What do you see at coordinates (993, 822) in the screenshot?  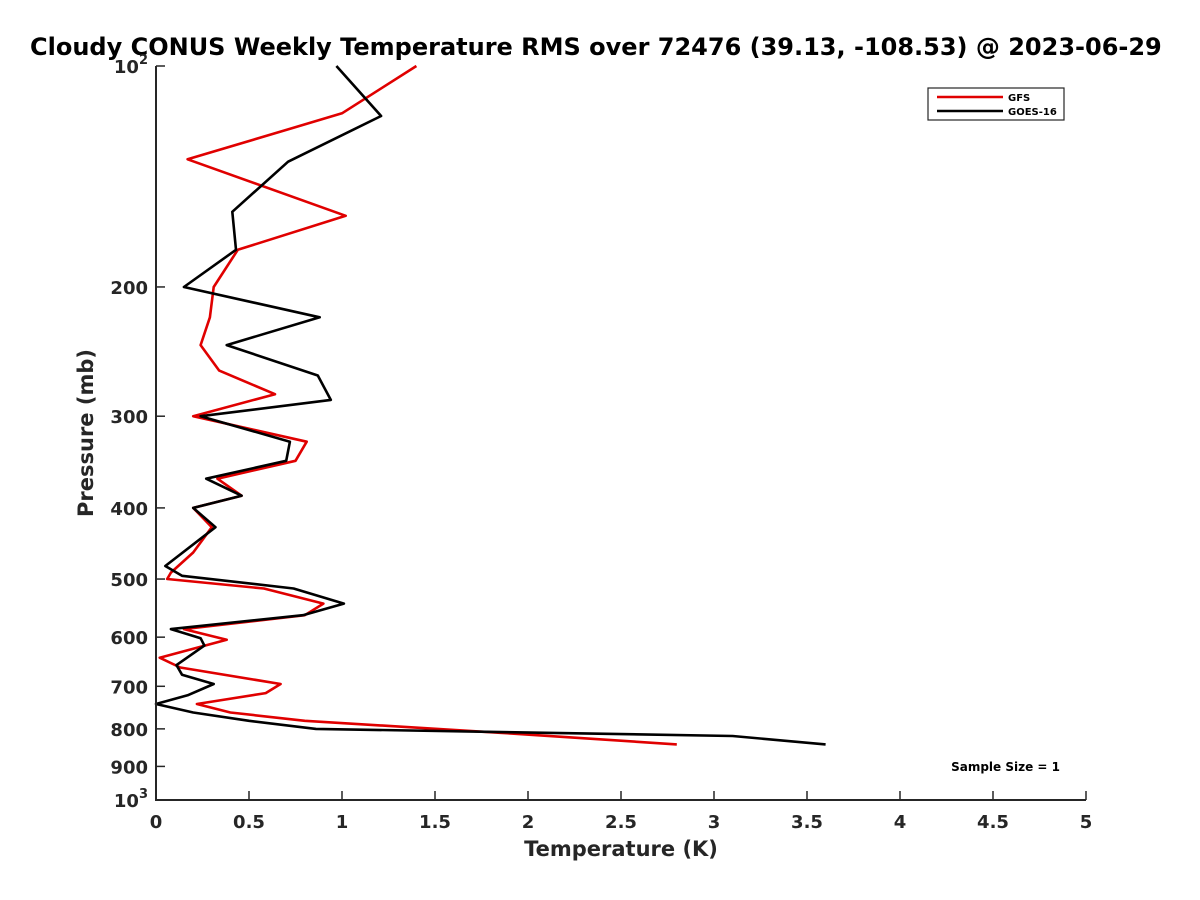 I see `x-tick-label: 4.5` at bounding box center [993, 822].